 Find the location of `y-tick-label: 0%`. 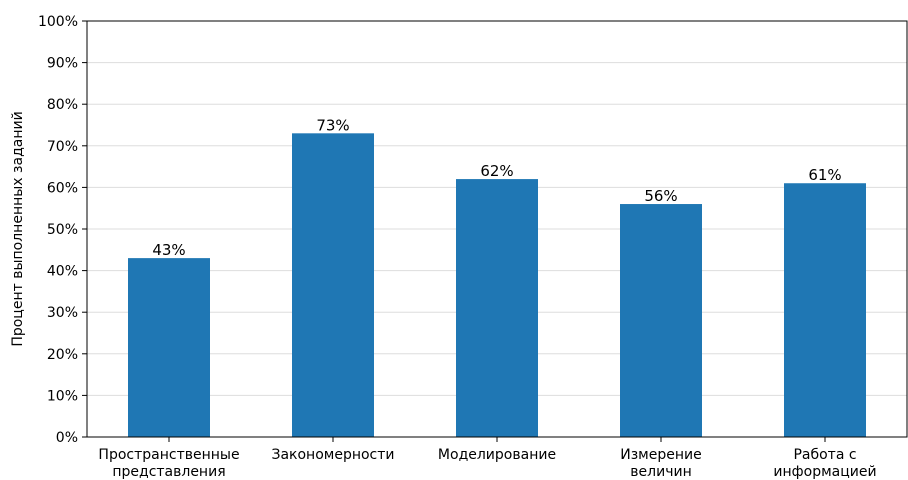

y-tick-label: 0% is located at coordinates (67, 438).